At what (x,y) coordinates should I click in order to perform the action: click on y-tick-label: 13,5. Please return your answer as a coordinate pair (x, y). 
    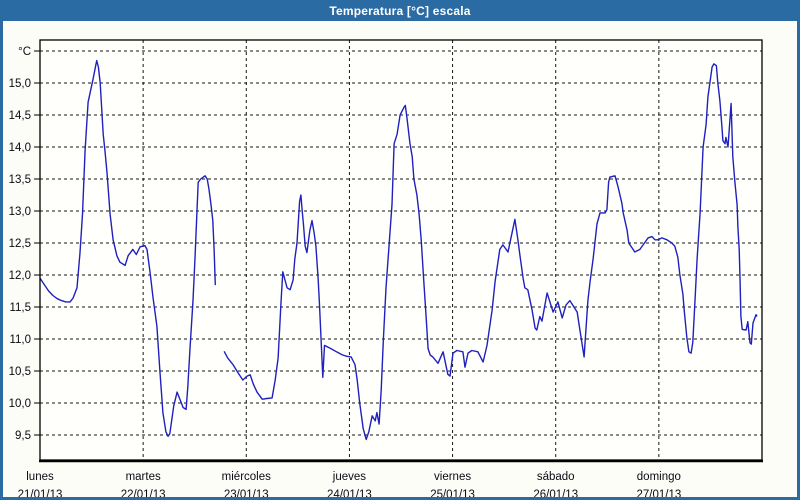
    Looking at the image, I should click on (20, 180).